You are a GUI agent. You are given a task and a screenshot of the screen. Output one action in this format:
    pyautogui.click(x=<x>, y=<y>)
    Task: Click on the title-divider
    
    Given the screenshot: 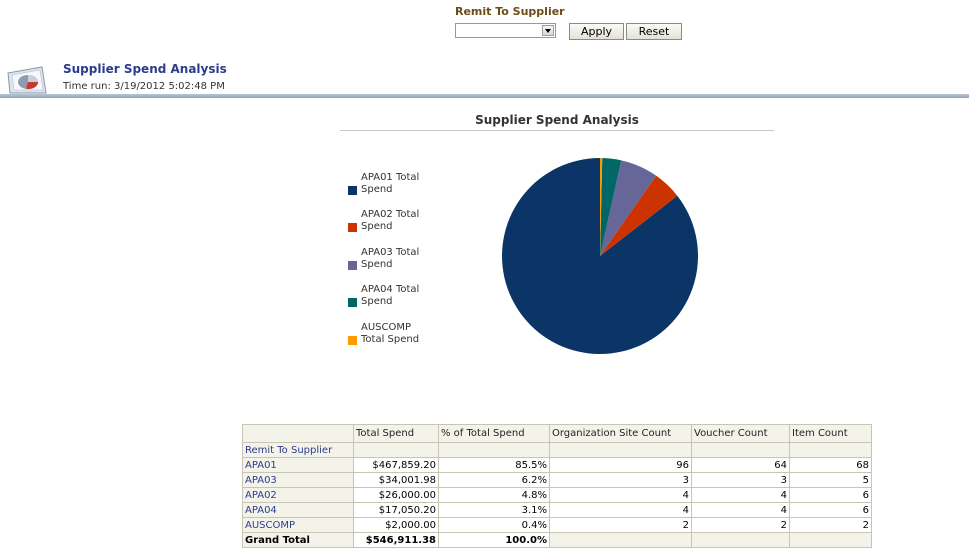 What is the action you would take?
    pyautogui.click(x=484, y=96)
    